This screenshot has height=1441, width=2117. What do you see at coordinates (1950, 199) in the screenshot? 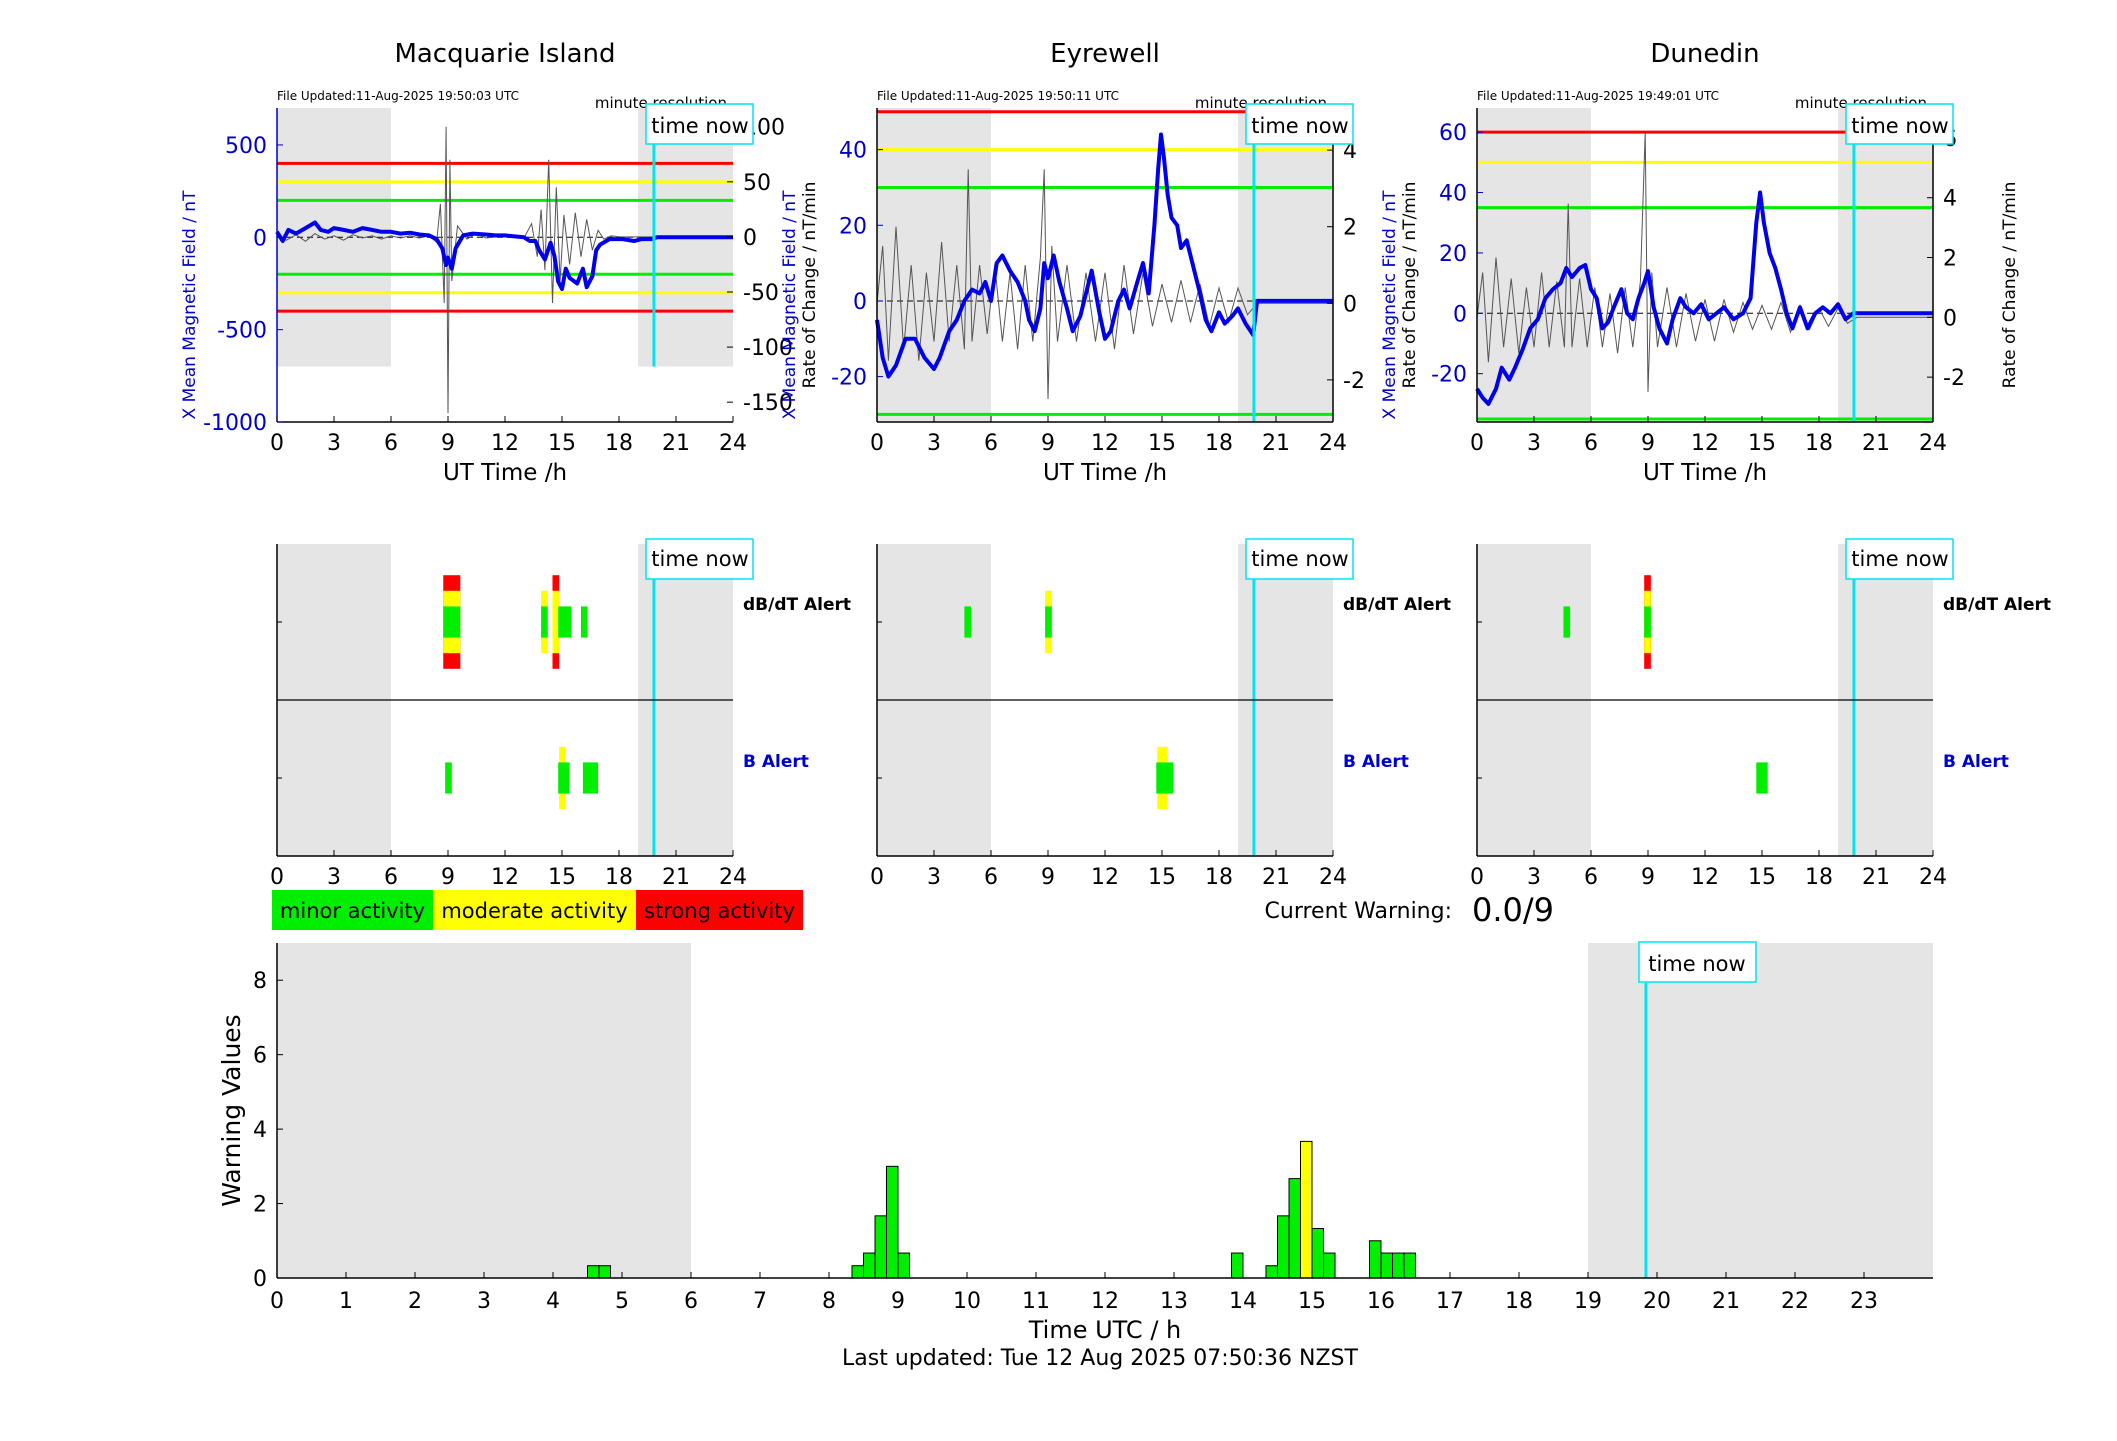
I see `y2-tick-label: 4` at bounding box center [1950, 199].